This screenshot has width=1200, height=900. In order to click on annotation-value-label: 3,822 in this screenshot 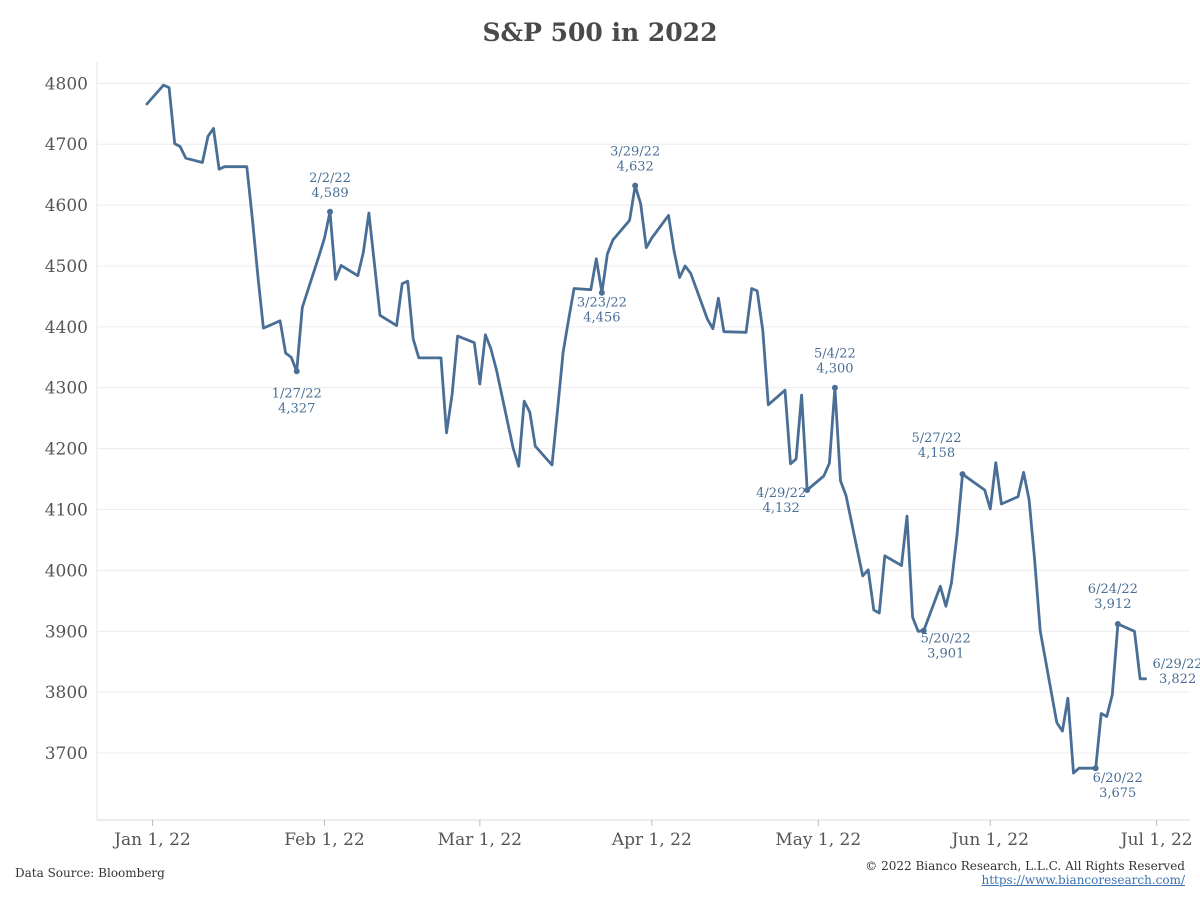, I will do `click(1177, 679)`.